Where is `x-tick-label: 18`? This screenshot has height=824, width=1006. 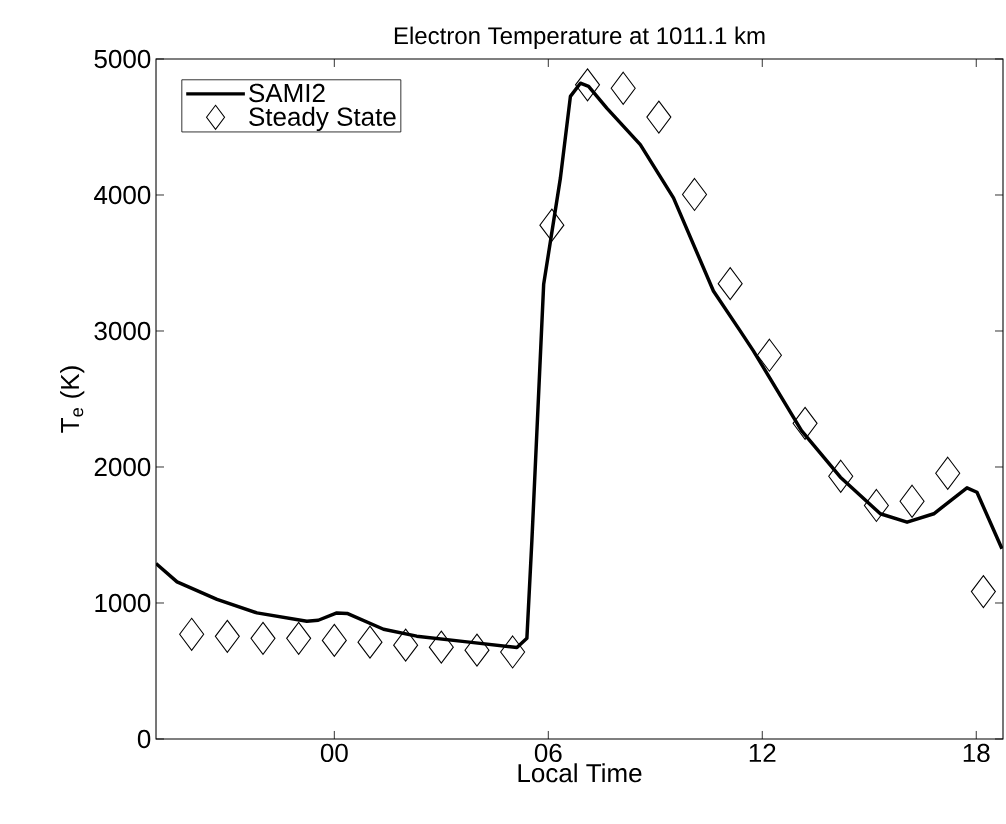 x-tick-label: 18 is located at coordinates (976, 753).